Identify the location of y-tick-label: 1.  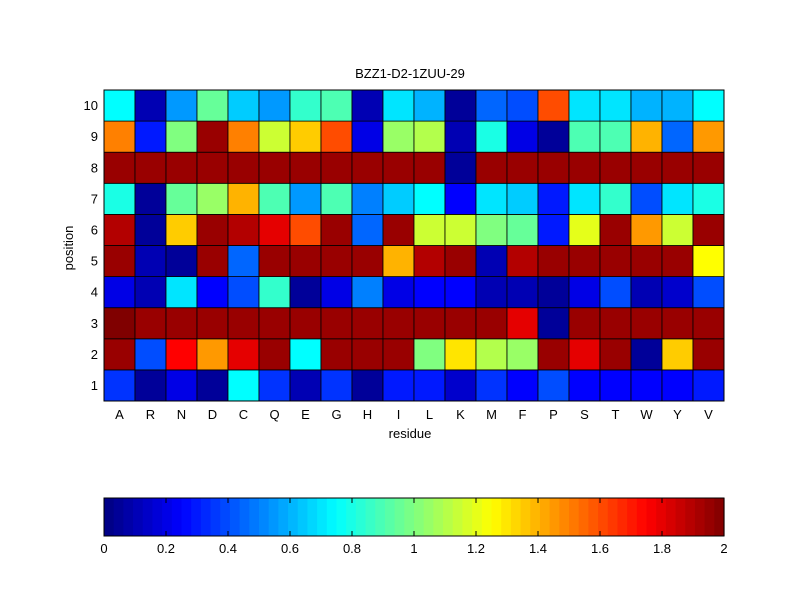
(94, 385).